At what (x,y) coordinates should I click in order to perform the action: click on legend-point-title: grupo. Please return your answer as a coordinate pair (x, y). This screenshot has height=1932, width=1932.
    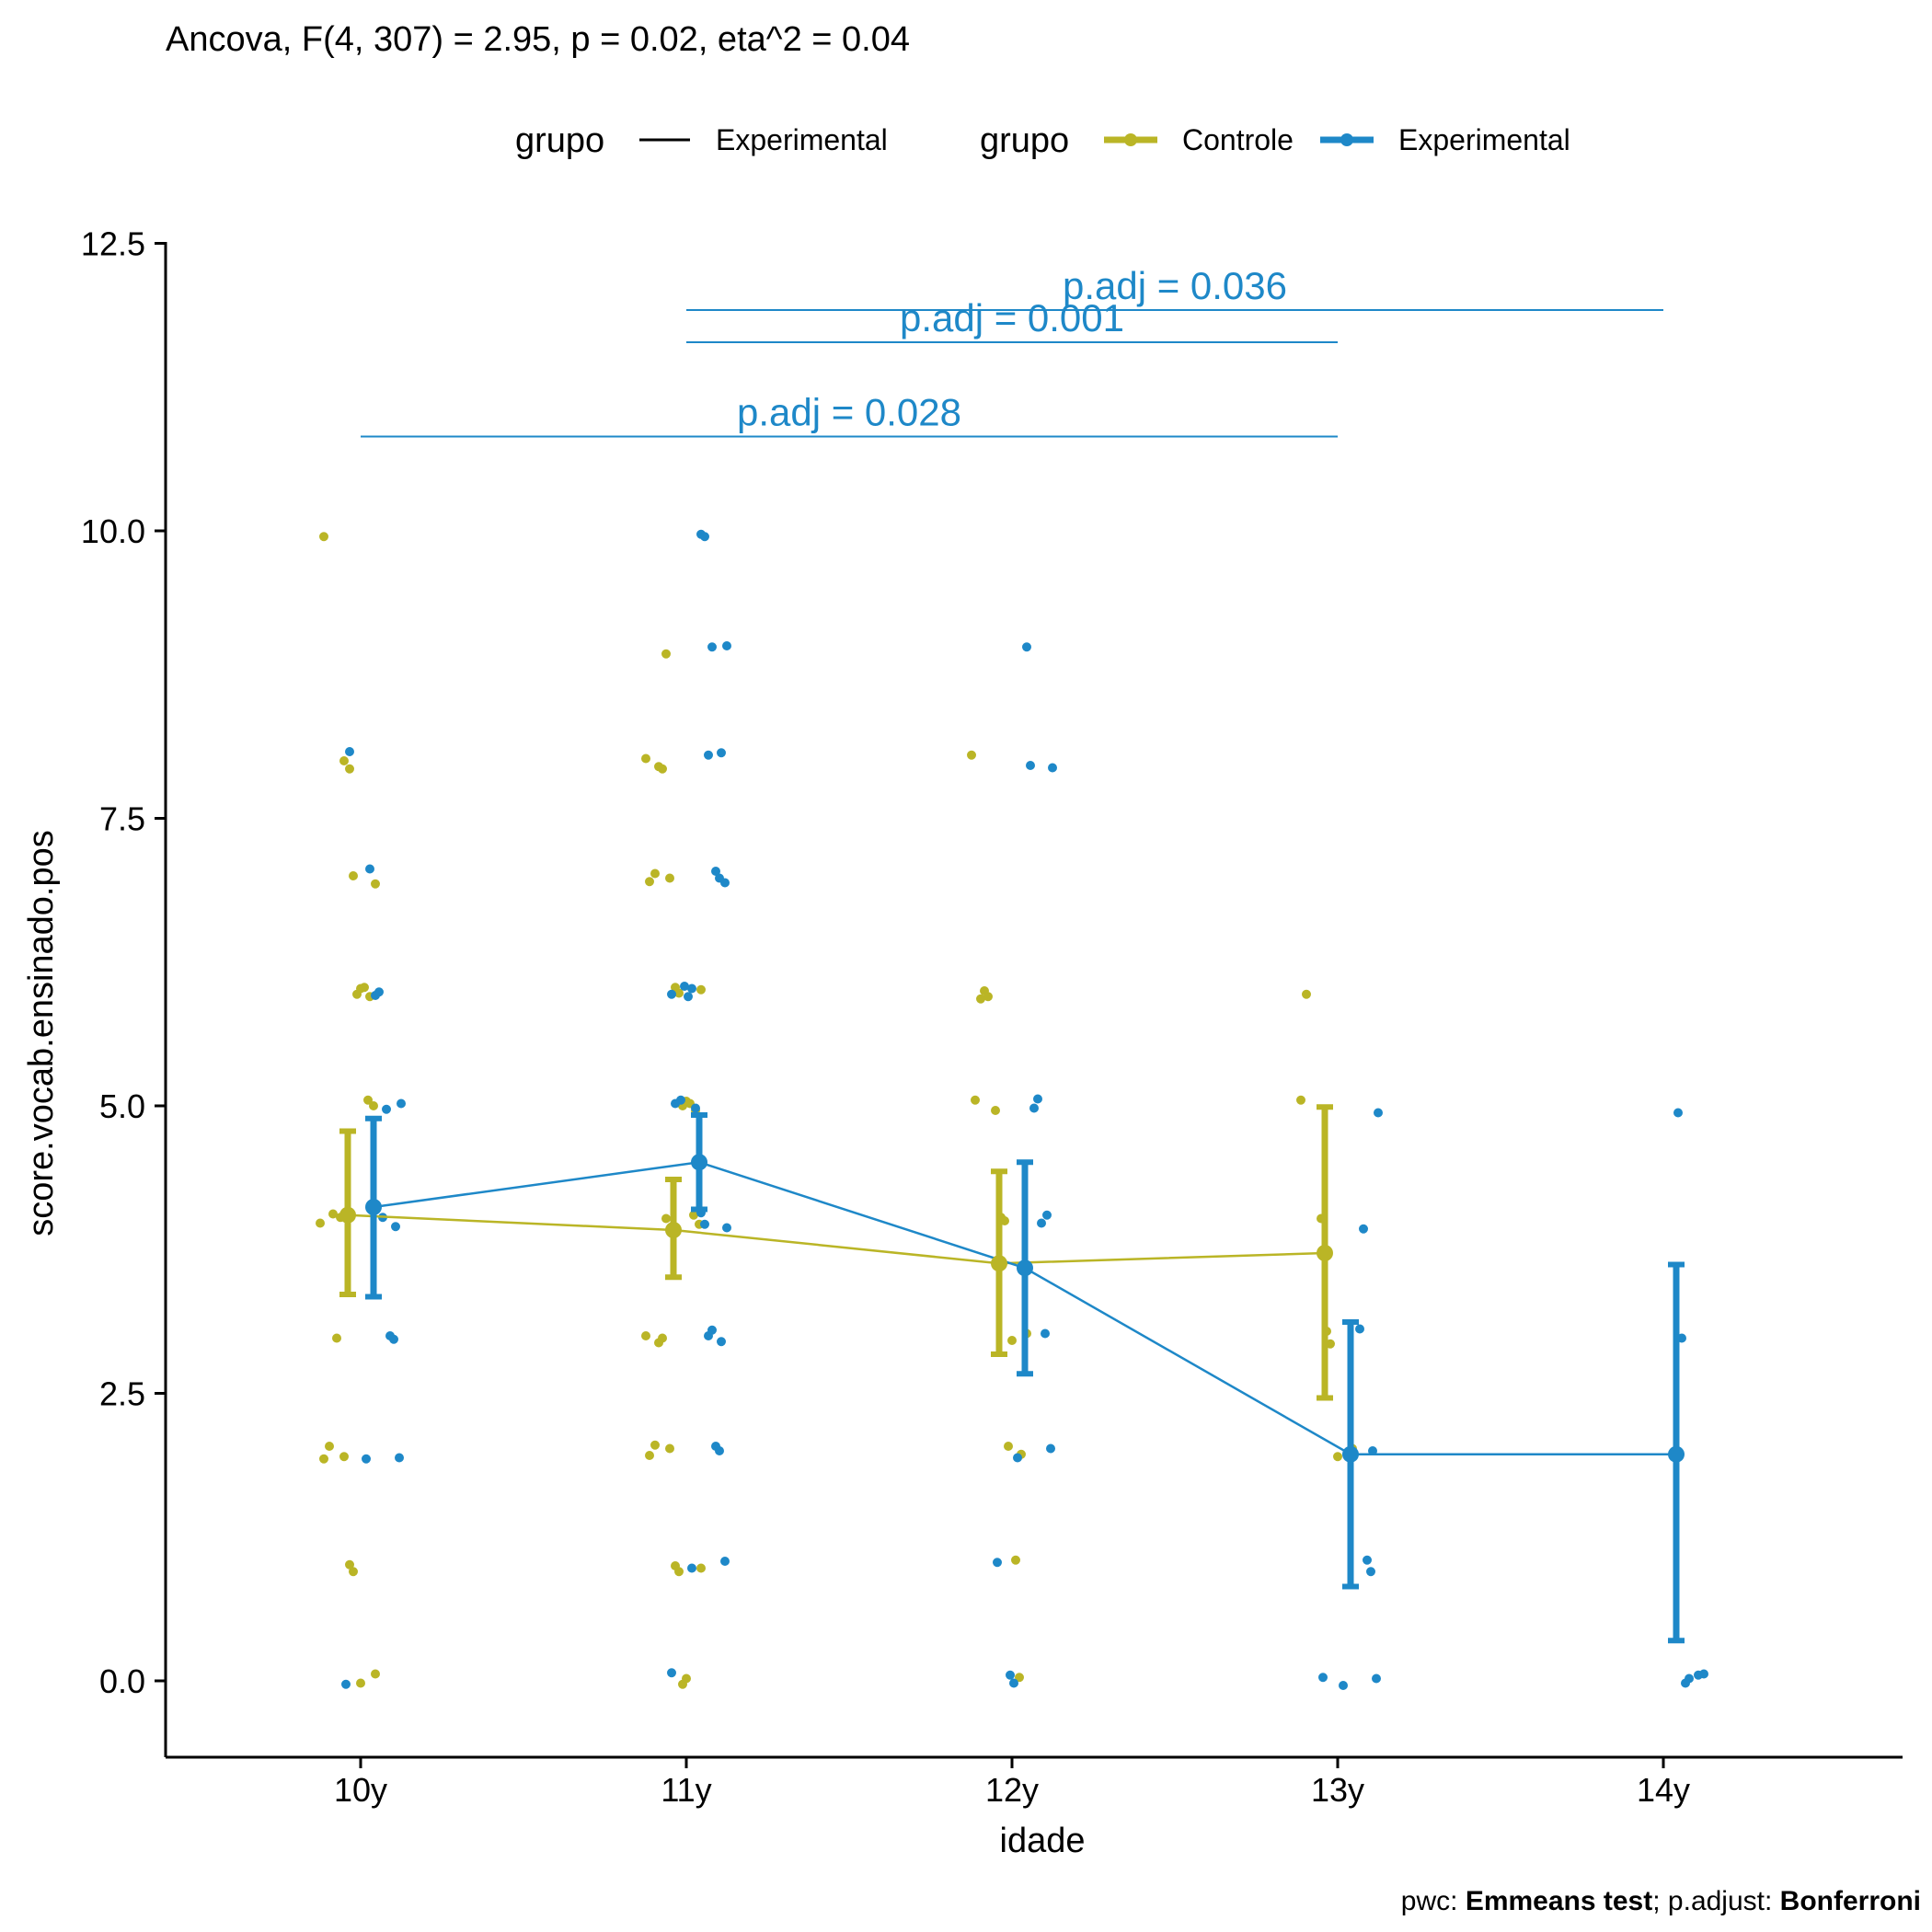
    Looking at the image, I should click on (1024, 140).